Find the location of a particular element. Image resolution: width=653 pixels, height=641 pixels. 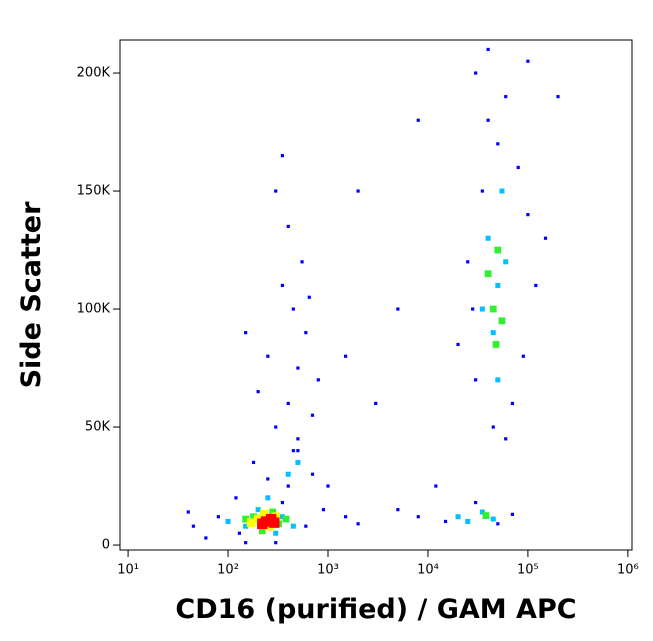

y-tick-label: 150K is located at coordinates (94, 191).